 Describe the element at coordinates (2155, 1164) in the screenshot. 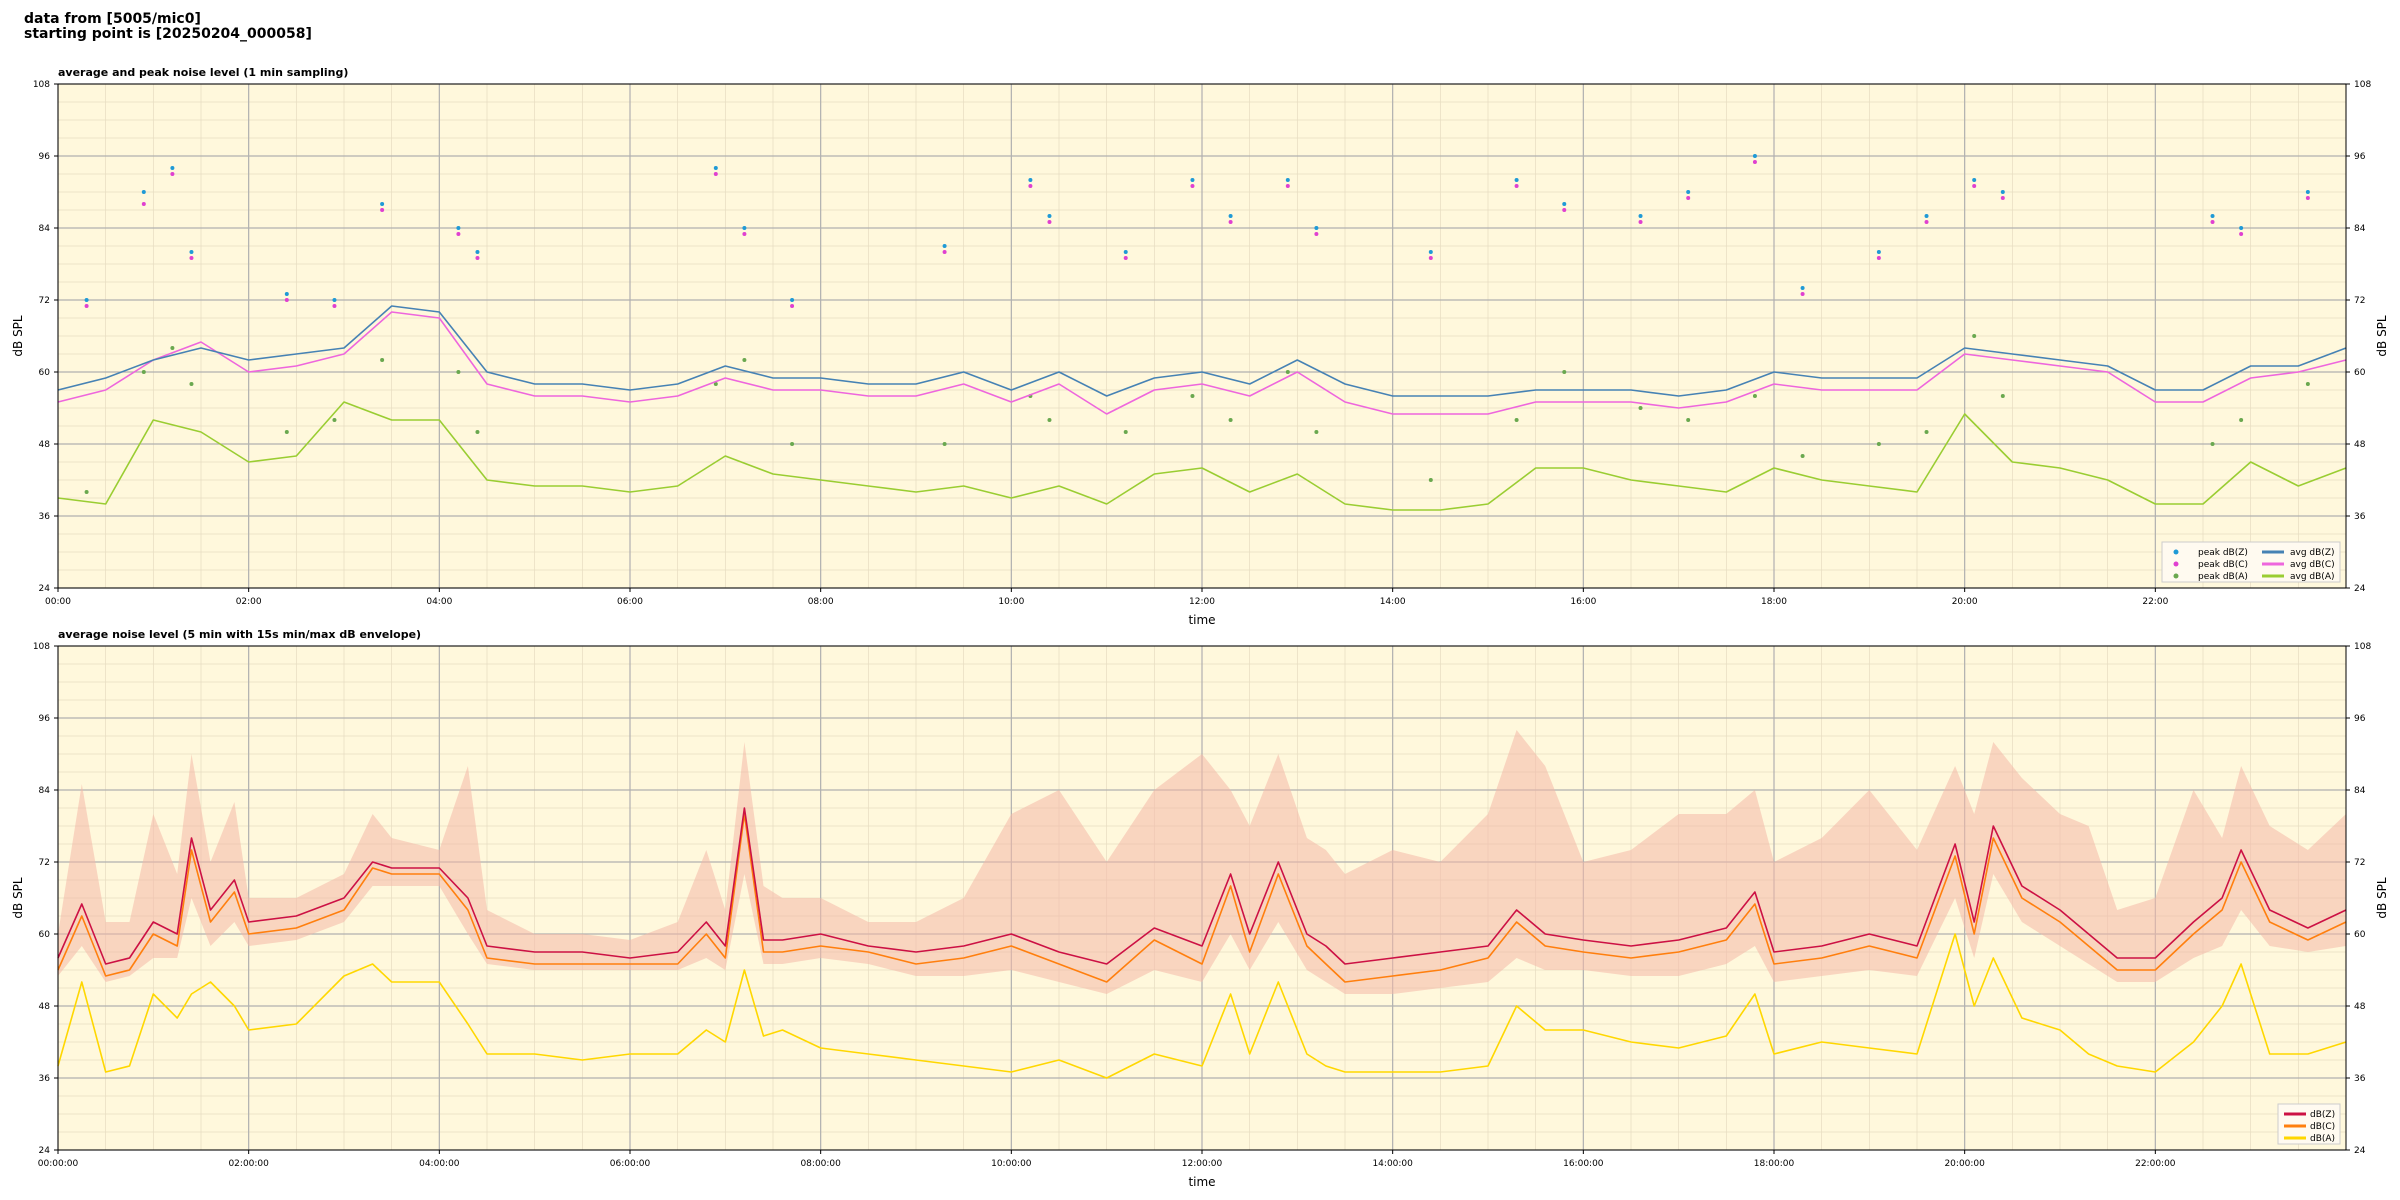

I see `x-tick-label: 22:00:00` at that location.